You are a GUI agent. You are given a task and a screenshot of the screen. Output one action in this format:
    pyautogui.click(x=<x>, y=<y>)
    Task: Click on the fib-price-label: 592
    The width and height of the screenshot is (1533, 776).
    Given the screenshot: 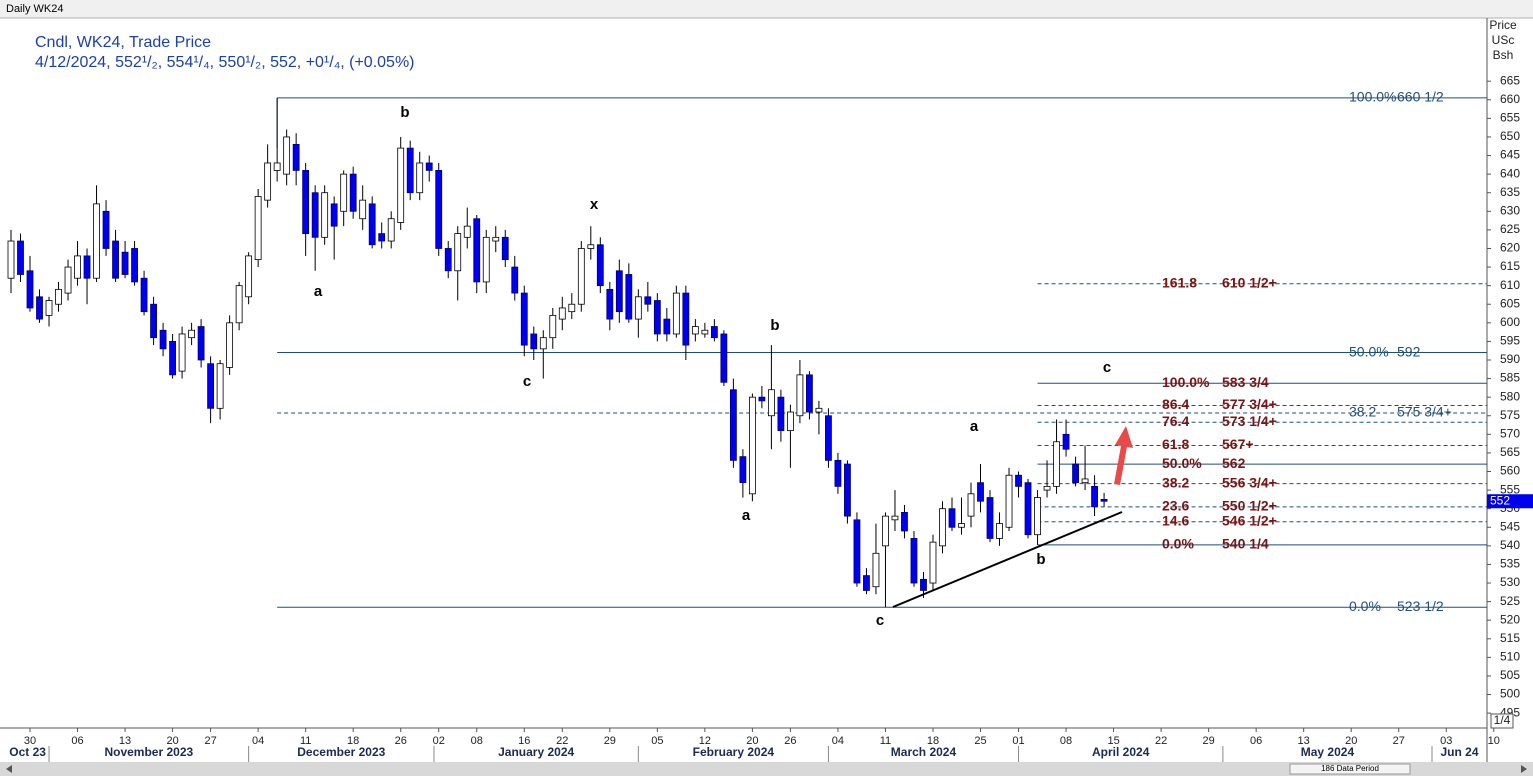 What is the action you would take?
    pyautogui.click(x=1409, y=351)
    